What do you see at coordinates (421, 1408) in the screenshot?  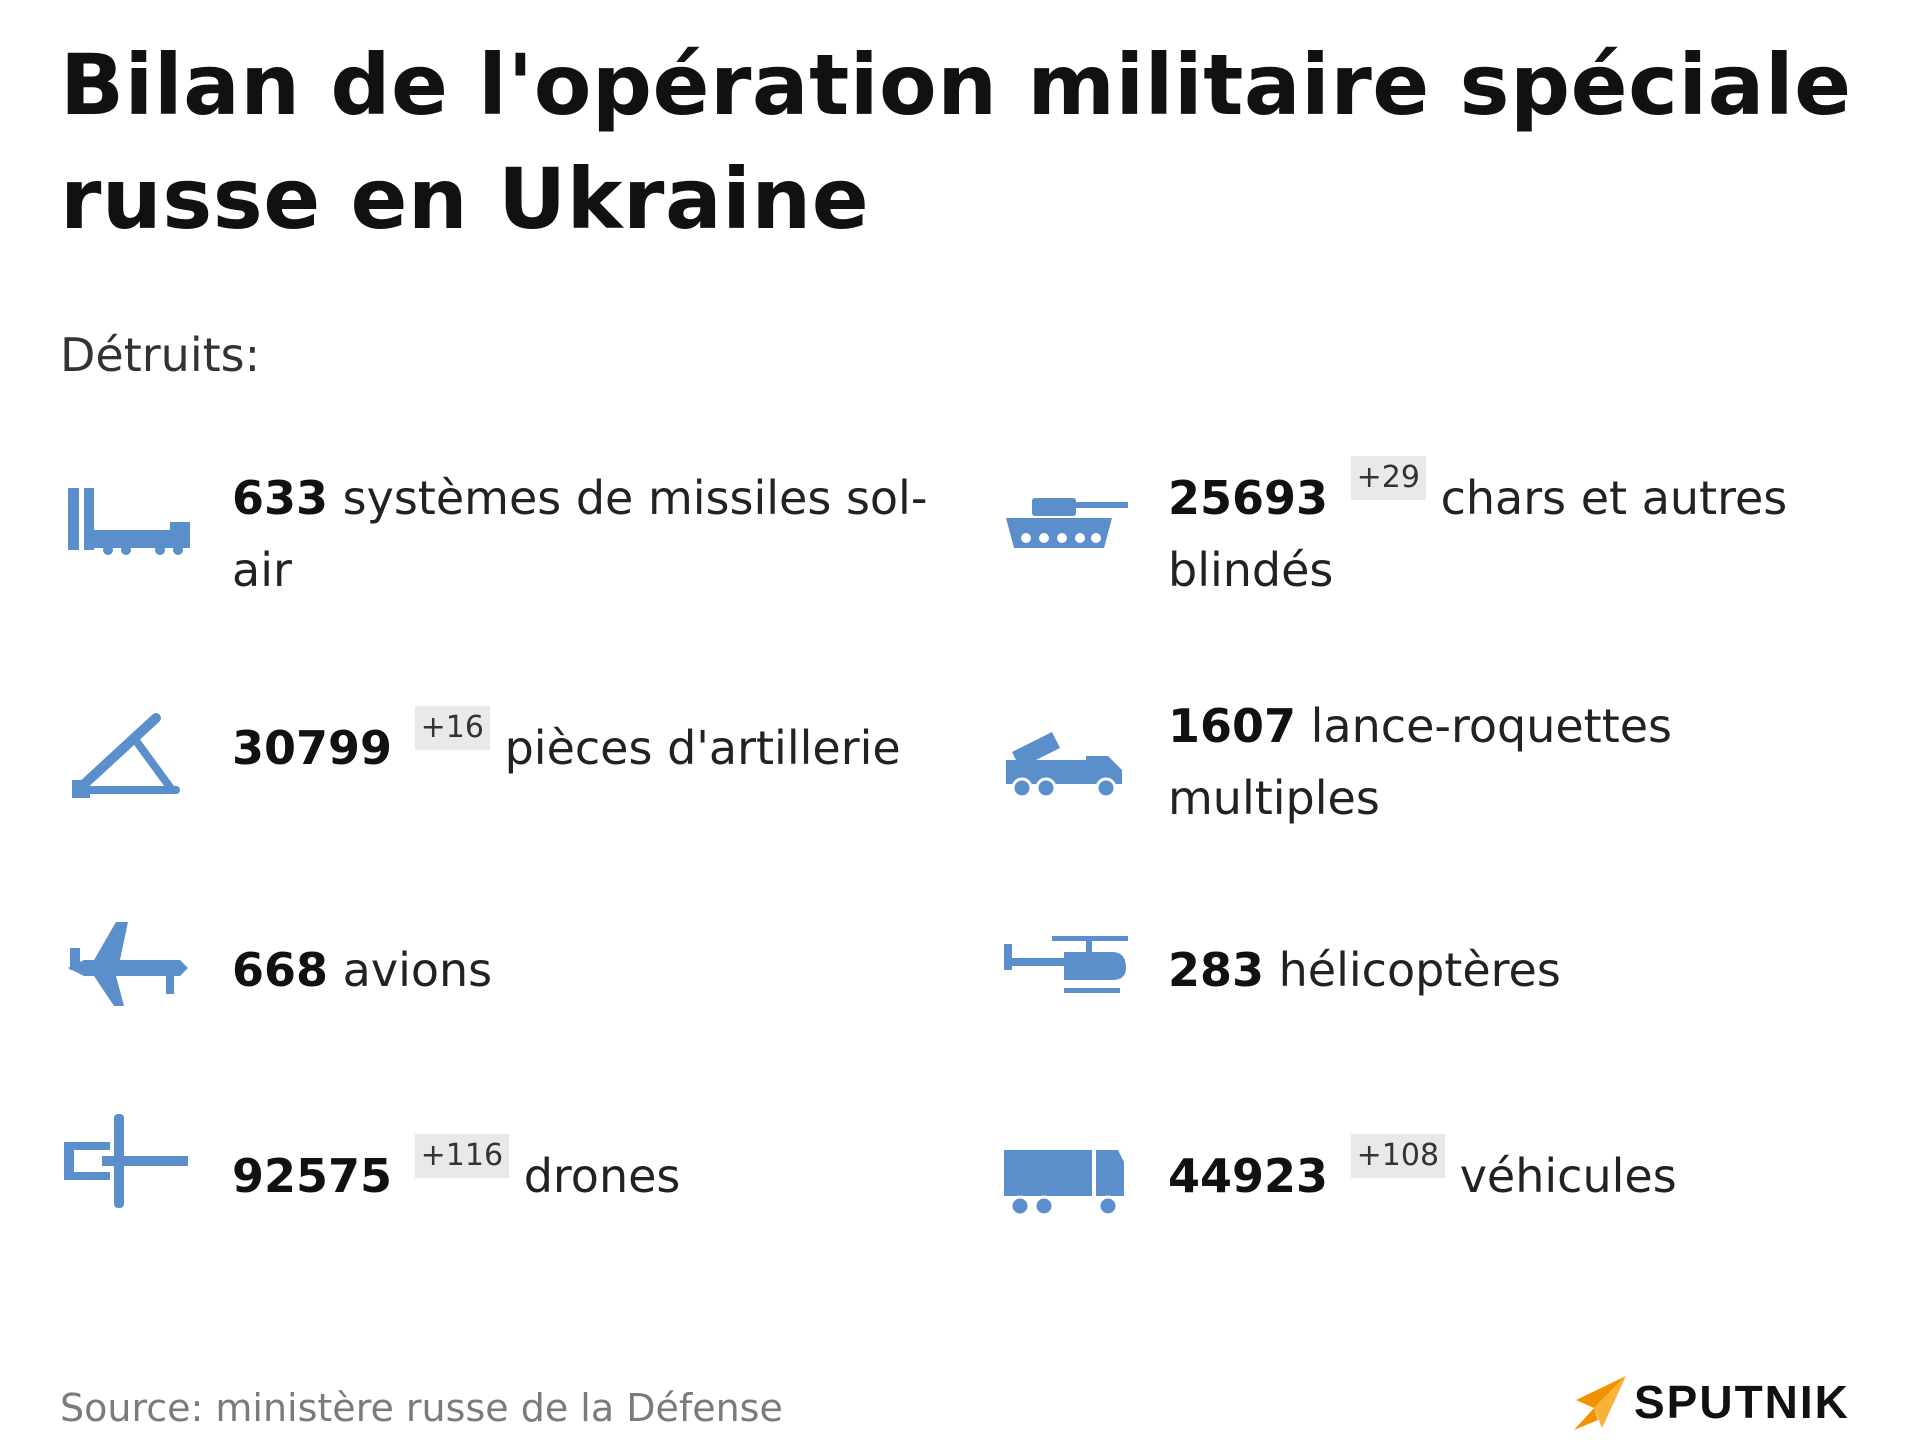 I see `source-note: Source: ministère russe de la Défense` at bounding box center [421, 1408].